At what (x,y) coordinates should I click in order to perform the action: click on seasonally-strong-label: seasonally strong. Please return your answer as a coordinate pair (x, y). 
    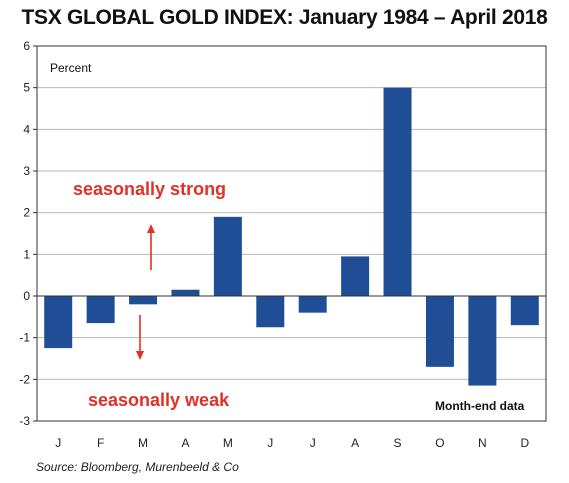
    Looking at the image, I should click on (149, 189).